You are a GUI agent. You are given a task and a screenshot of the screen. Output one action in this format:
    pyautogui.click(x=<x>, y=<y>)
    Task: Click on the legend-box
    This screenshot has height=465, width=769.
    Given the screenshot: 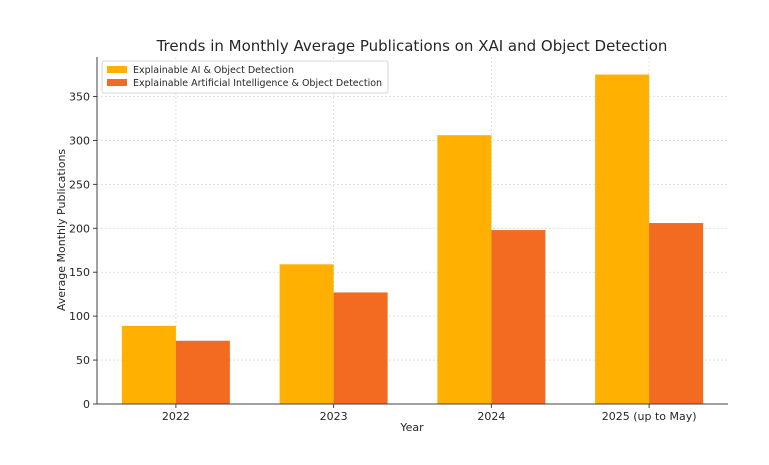 What is the action you would take?
    pyautogui.click(x=245, y=77)
    